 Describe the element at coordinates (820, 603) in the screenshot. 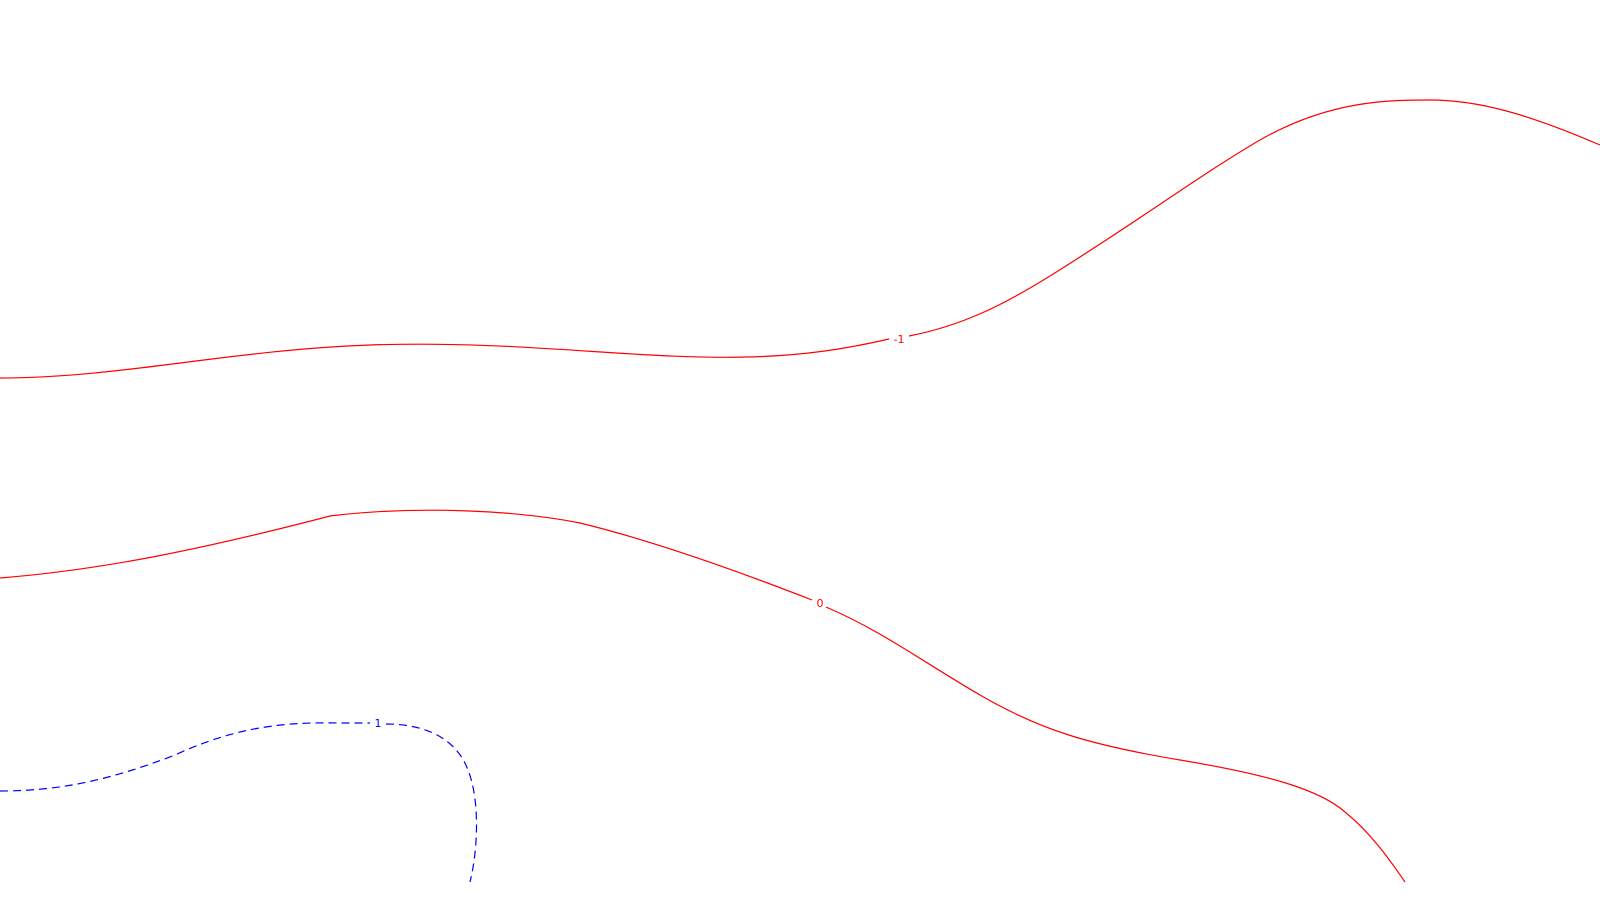

I see `contour-label-0: 0` at that location.